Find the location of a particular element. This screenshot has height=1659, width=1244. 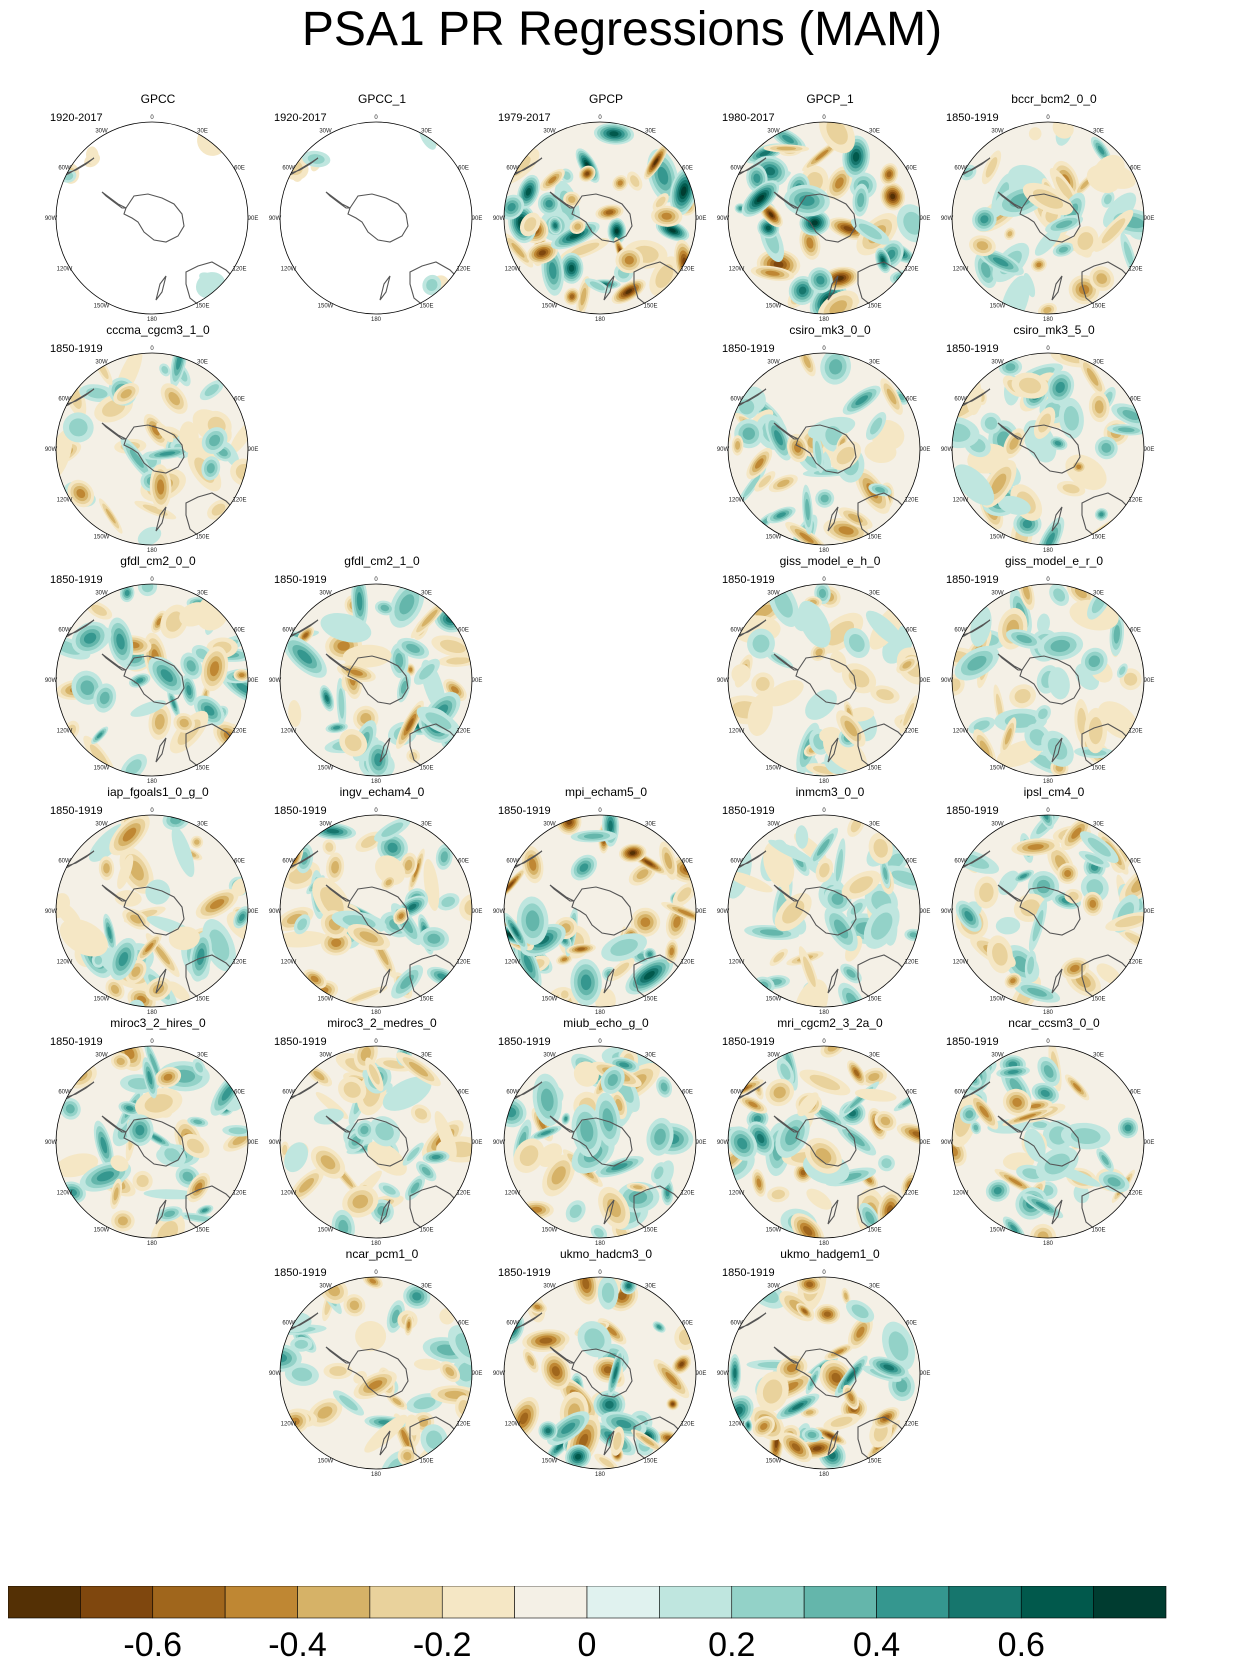

longitude-label: 150W is located at coordinates (102, 769).